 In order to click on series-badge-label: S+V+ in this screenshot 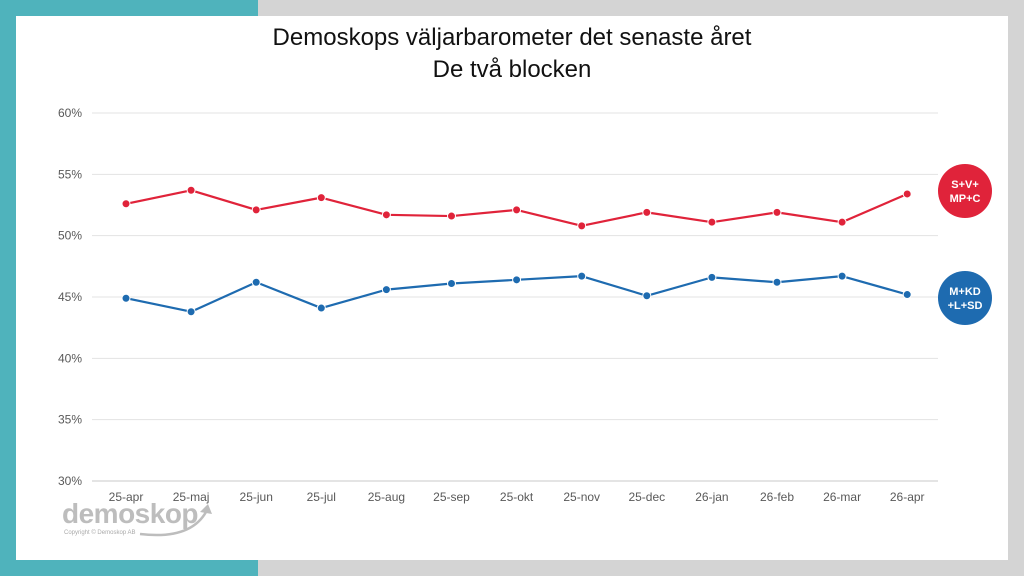, I will do `click(965, 185)`.